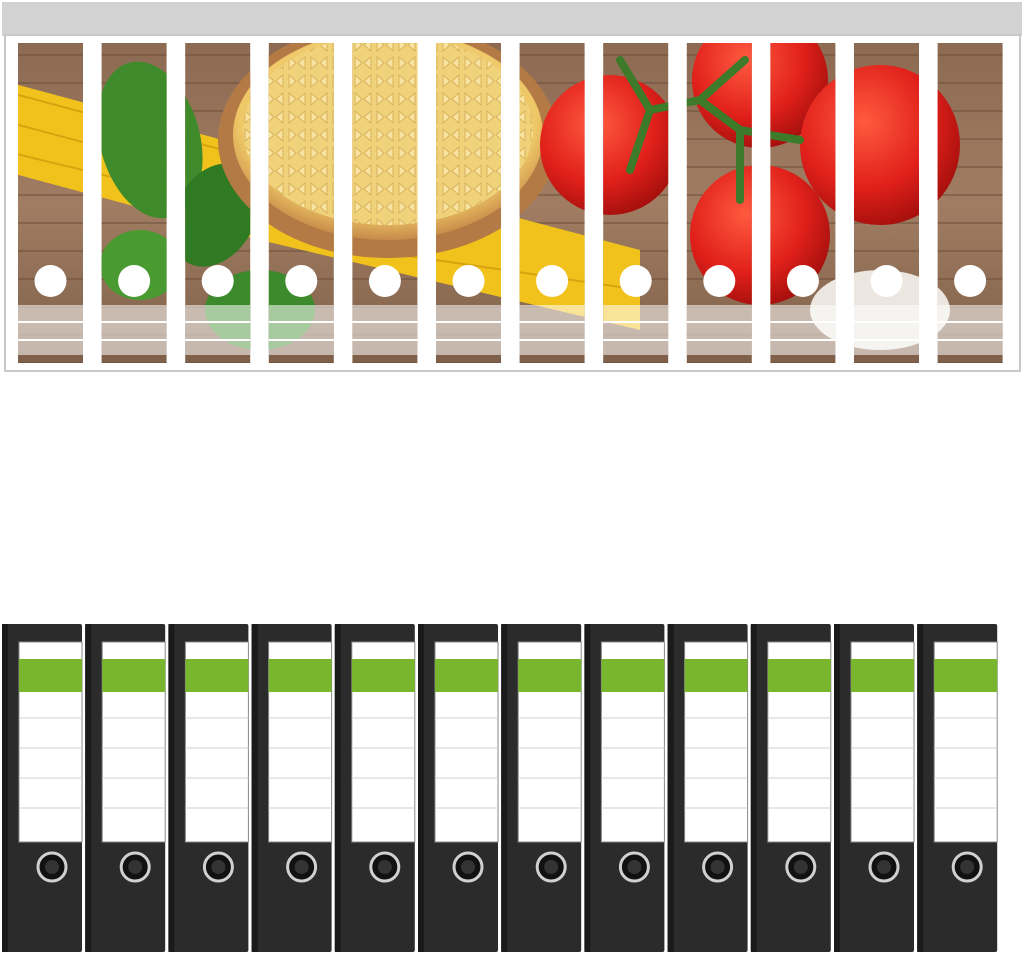  What do you see at coordinates (512, 19) in the screenshot?
I see `sheet-top-bar` at bounding box center [512, 19].